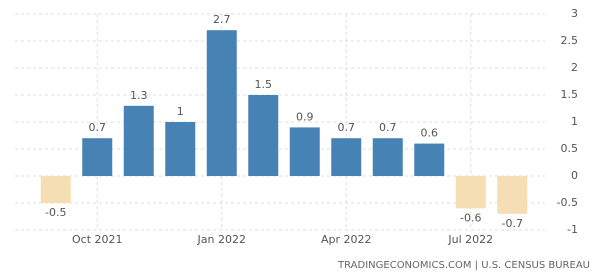 This screenshot has width=600, height=279. Describe the element at coordinates (221, 239) in the screenshot. I see `x-tick-label: Jan 2022` at that location.